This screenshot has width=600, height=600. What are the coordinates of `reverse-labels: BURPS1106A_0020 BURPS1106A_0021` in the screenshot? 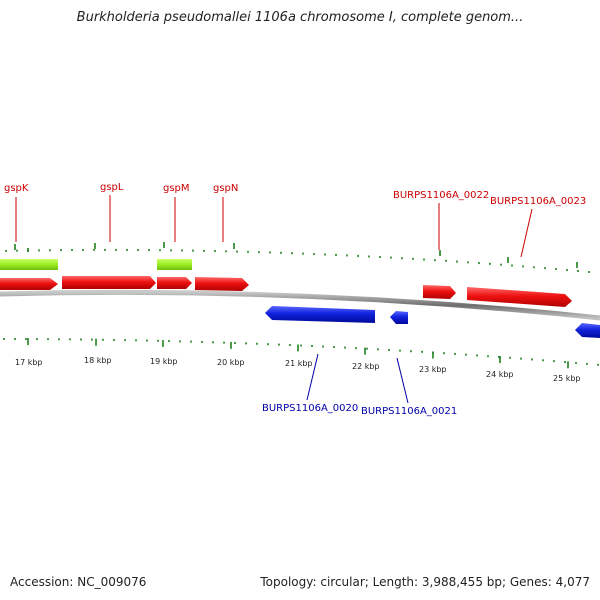 It's located at (359, 410).